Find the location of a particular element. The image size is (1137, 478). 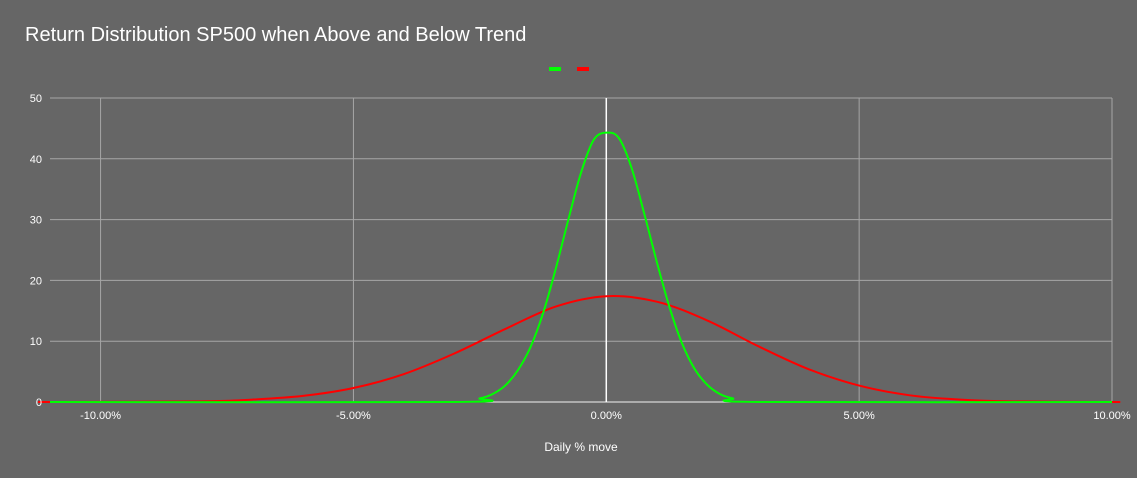

y-tick-label: 40 is located at coordinates (36, 160).